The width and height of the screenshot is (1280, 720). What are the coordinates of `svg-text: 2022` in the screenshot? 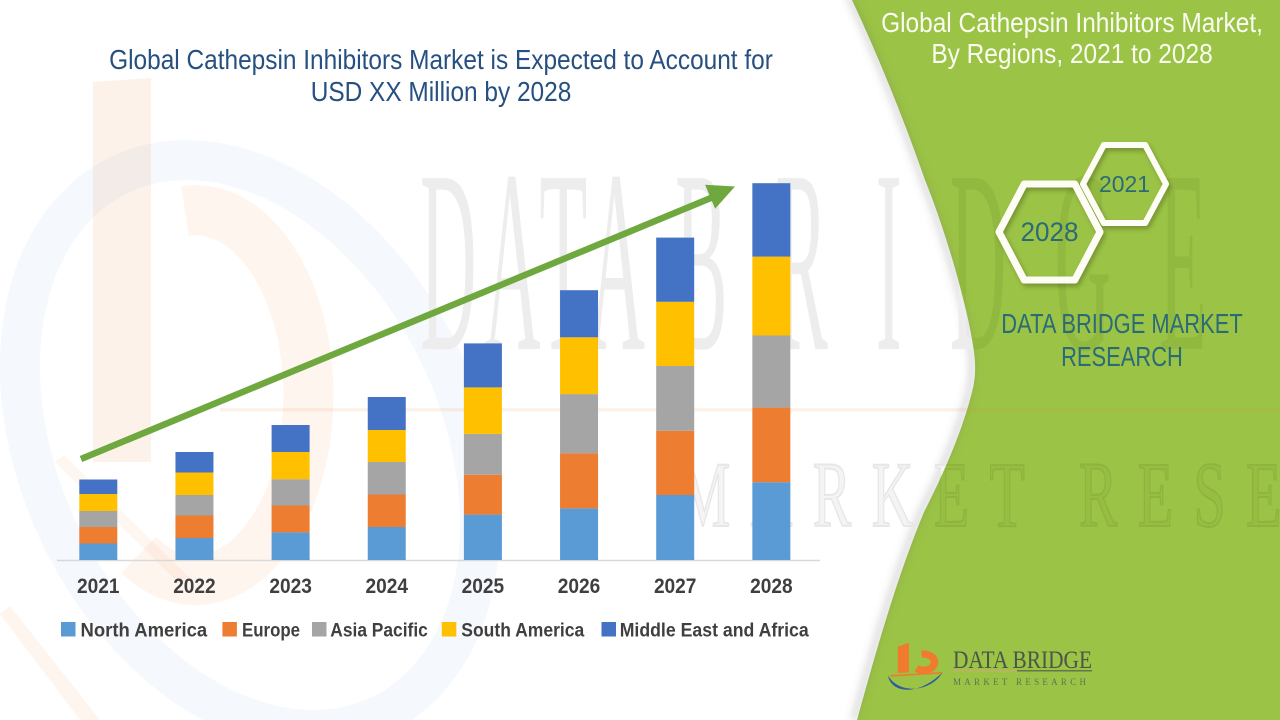 It's located at (194, 586).